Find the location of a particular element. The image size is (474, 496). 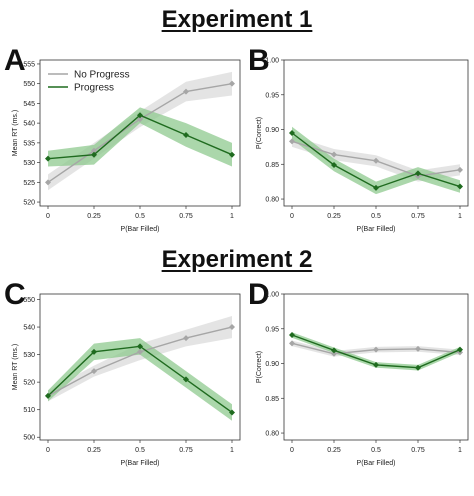

plot-frame is located at coordinates (140, 367).